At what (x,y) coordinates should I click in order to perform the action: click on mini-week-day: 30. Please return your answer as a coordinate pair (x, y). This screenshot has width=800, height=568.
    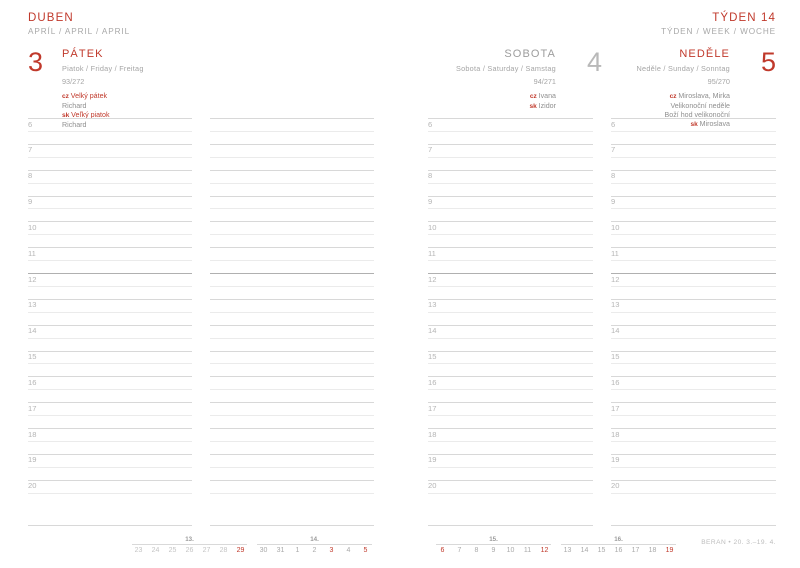
    Looking at the image, I should click on (263, 550).